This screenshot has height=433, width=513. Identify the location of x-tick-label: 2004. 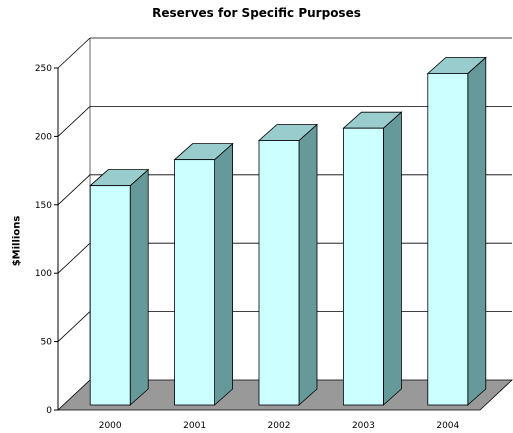
(447, 426).